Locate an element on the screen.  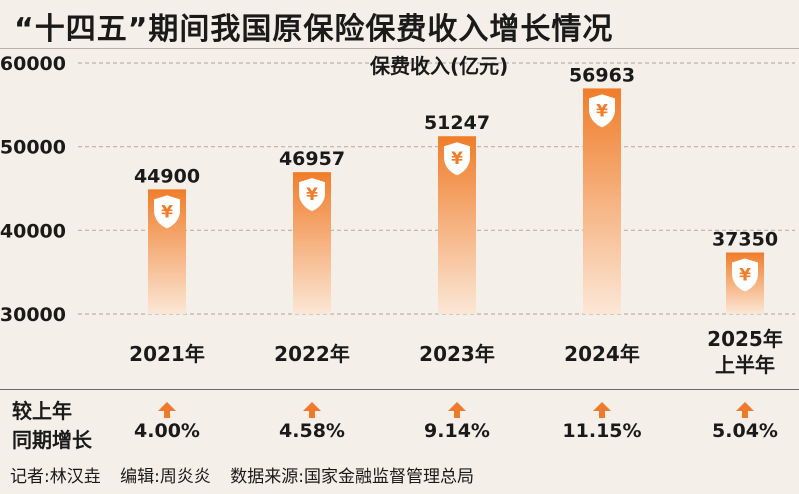
unit-label: 保费收入(亿元) is located at coordinates (438, 66).